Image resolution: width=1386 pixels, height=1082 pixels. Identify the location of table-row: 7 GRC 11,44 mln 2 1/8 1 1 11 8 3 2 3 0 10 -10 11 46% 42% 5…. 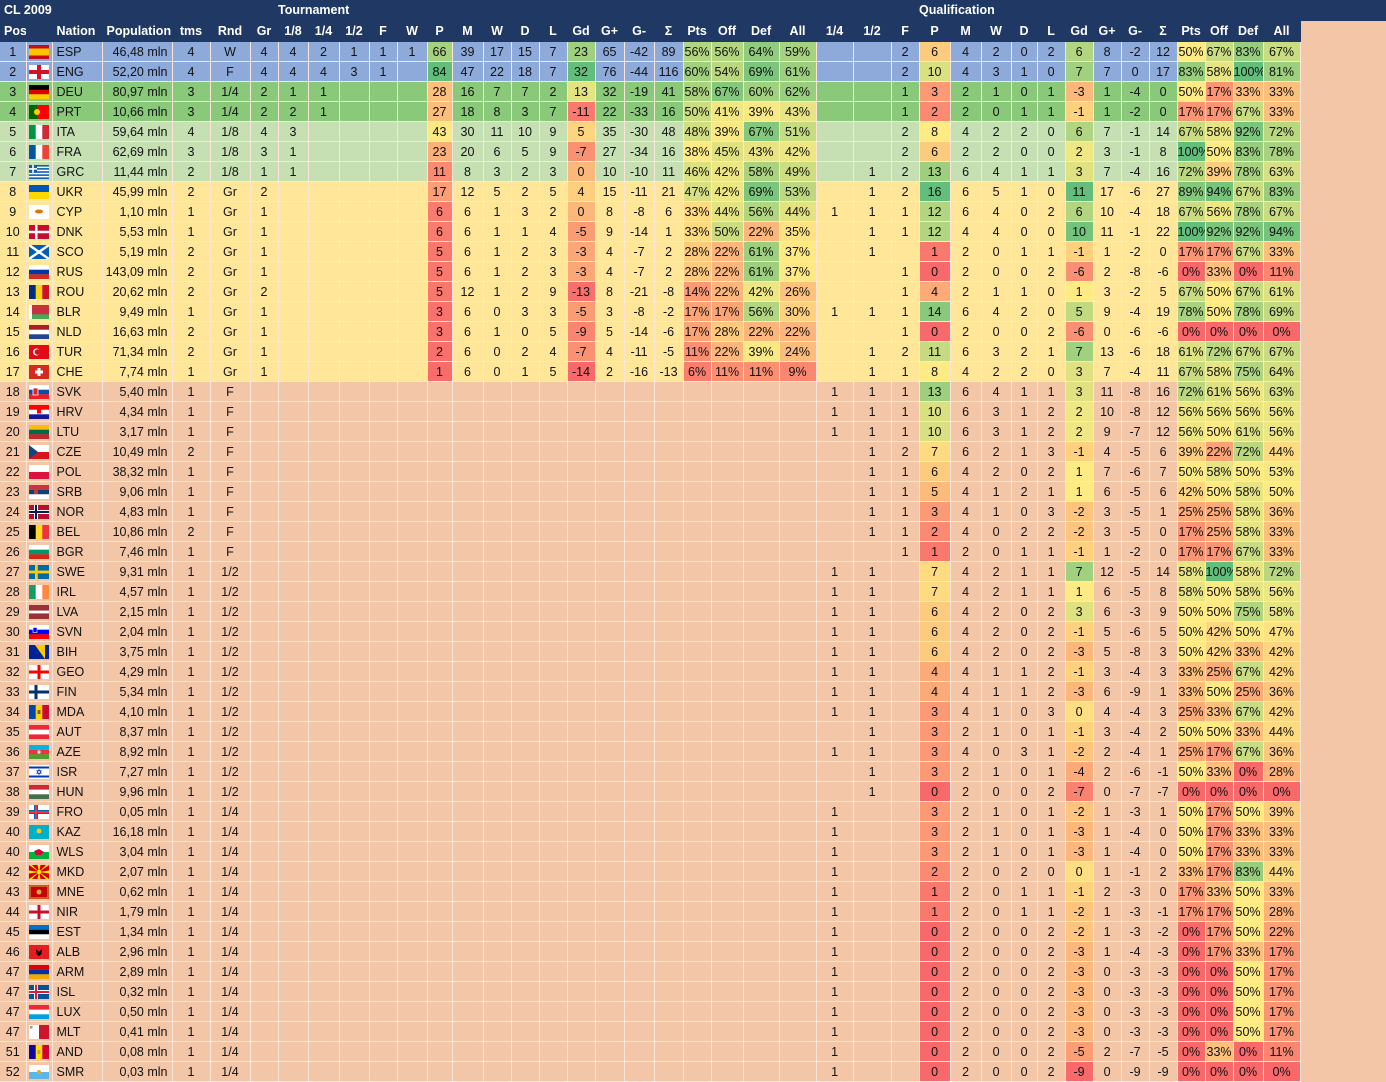
(693, 171).